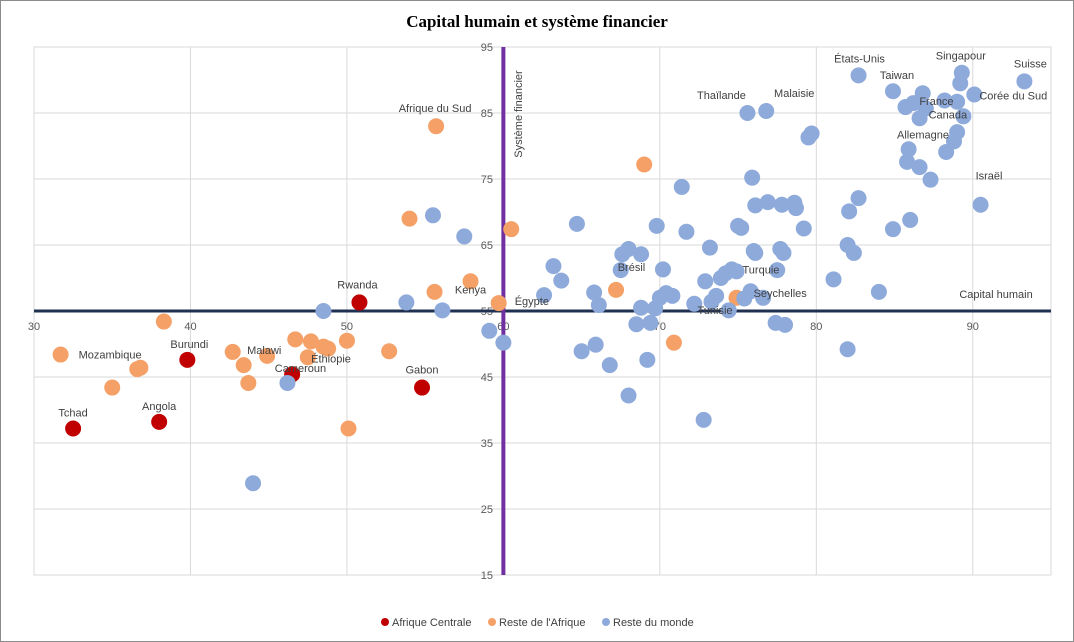  What do you see at coordinates (1030, 64) in the screenshot?
I see `data-label: Suisse` at bounding box center [1030, 64].